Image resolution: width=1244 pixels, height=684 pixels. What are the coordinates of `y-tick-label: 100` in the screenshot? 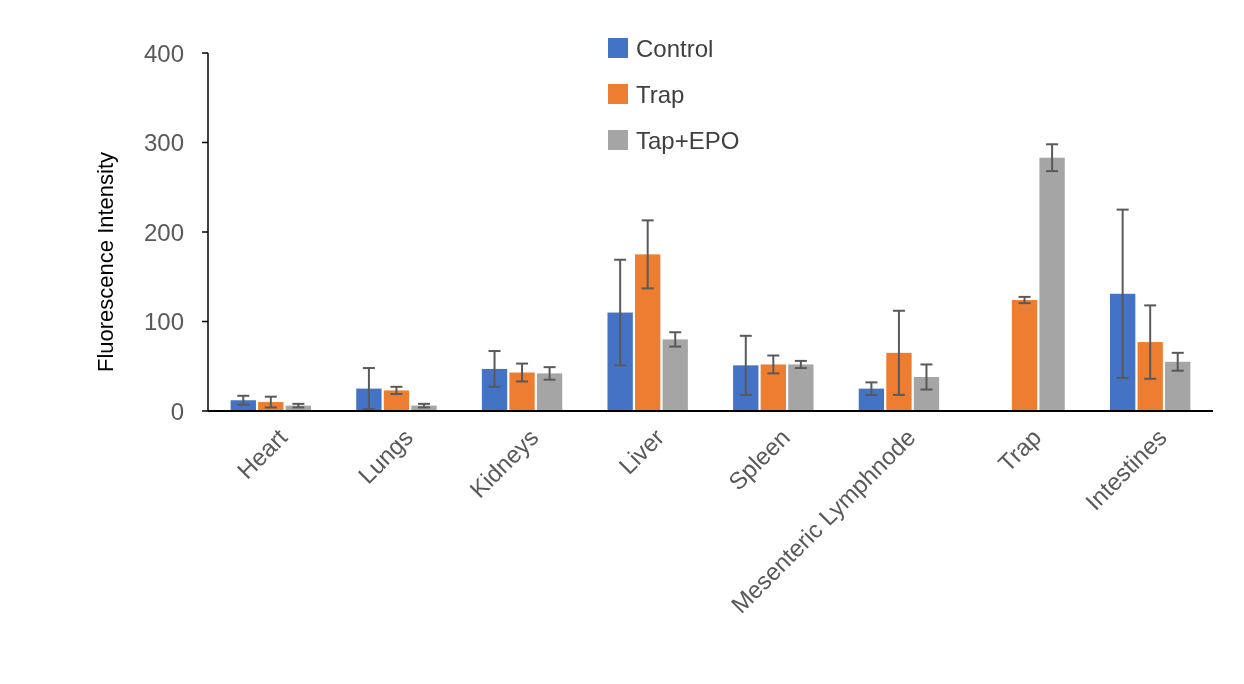 It's located at (163, 321).